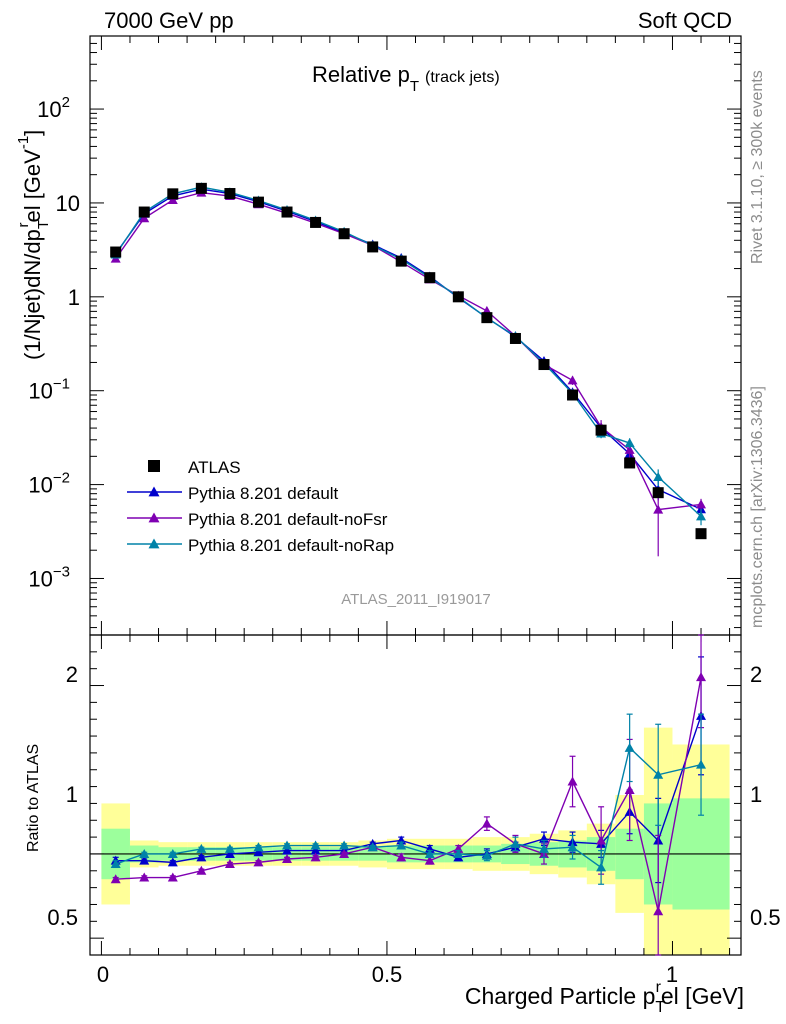  I want to click on main-ytick-label: 10, so click(68, 203).